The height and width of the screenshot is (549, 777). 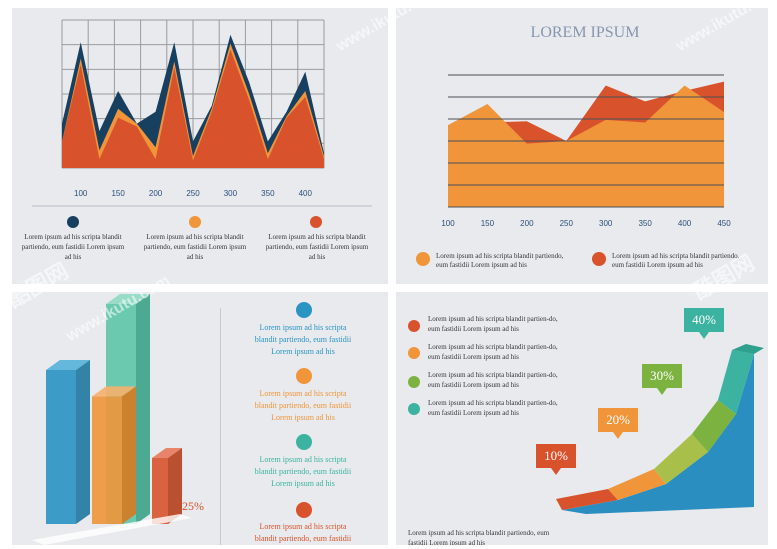 I want to click on flag-10-percent: 10%, so click(x=556, y=459).